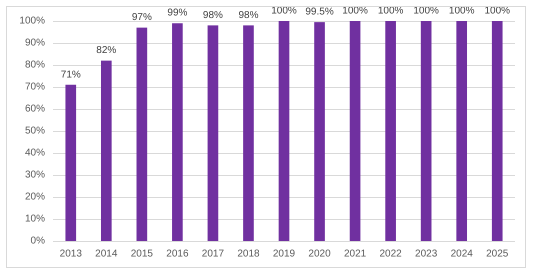  What do you see at coordinates (35, 109) in the screenshot?
I see `y-tick-label: 60%` at bounding box center [35, 109].